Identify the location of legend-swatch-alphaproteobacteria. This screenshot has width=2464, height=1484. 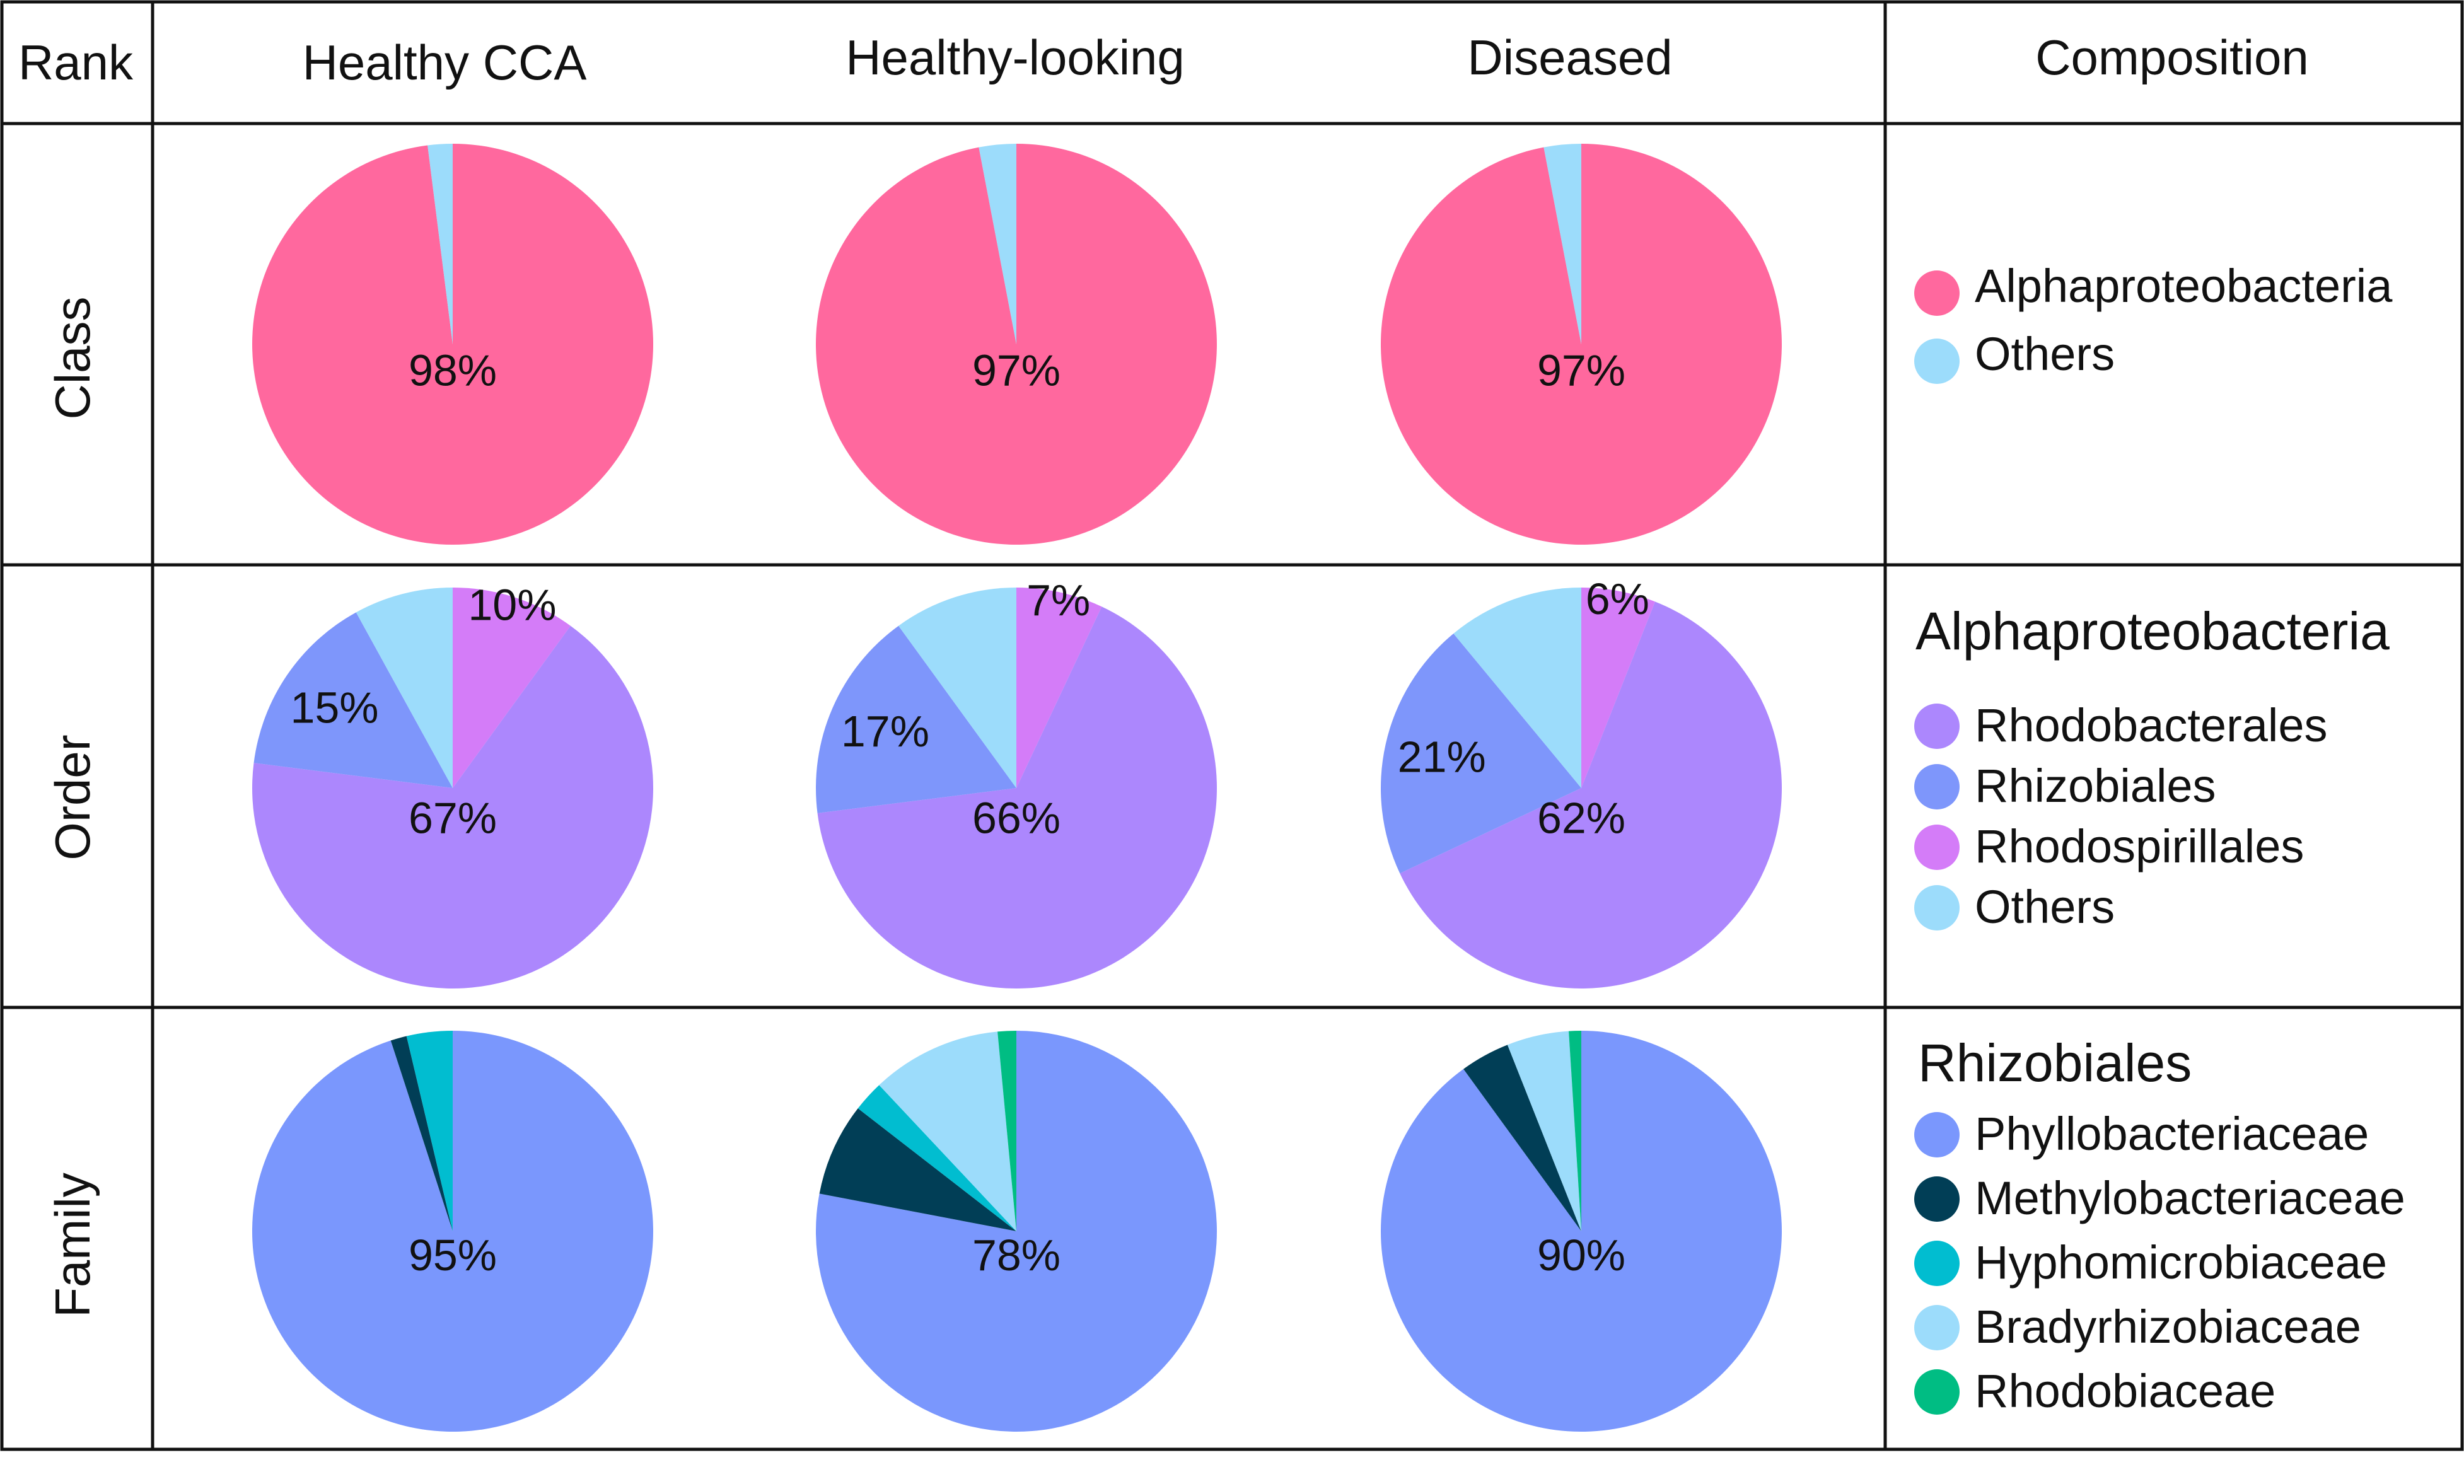
(1937, 293).